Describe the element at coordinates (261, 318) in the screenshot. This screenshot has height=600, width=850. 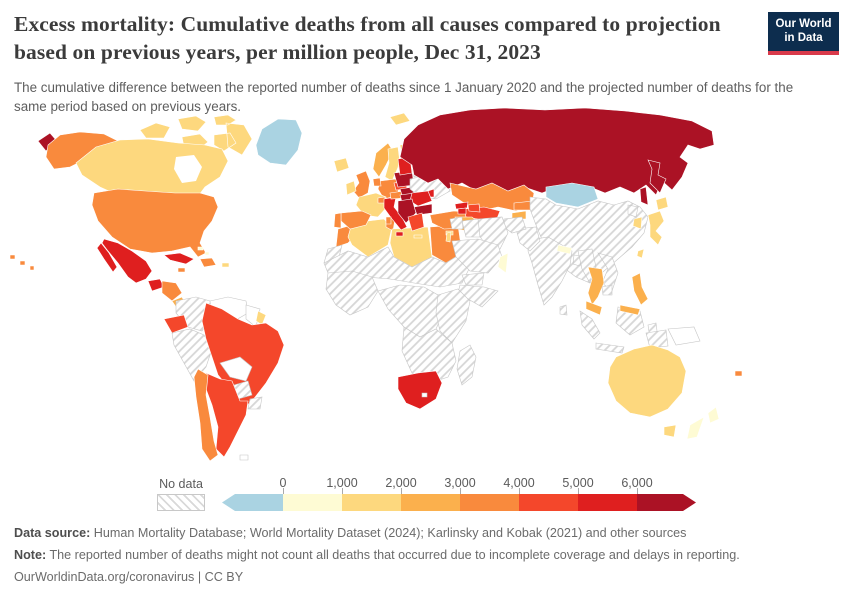
I see `map-region-french-guiana` at that location.